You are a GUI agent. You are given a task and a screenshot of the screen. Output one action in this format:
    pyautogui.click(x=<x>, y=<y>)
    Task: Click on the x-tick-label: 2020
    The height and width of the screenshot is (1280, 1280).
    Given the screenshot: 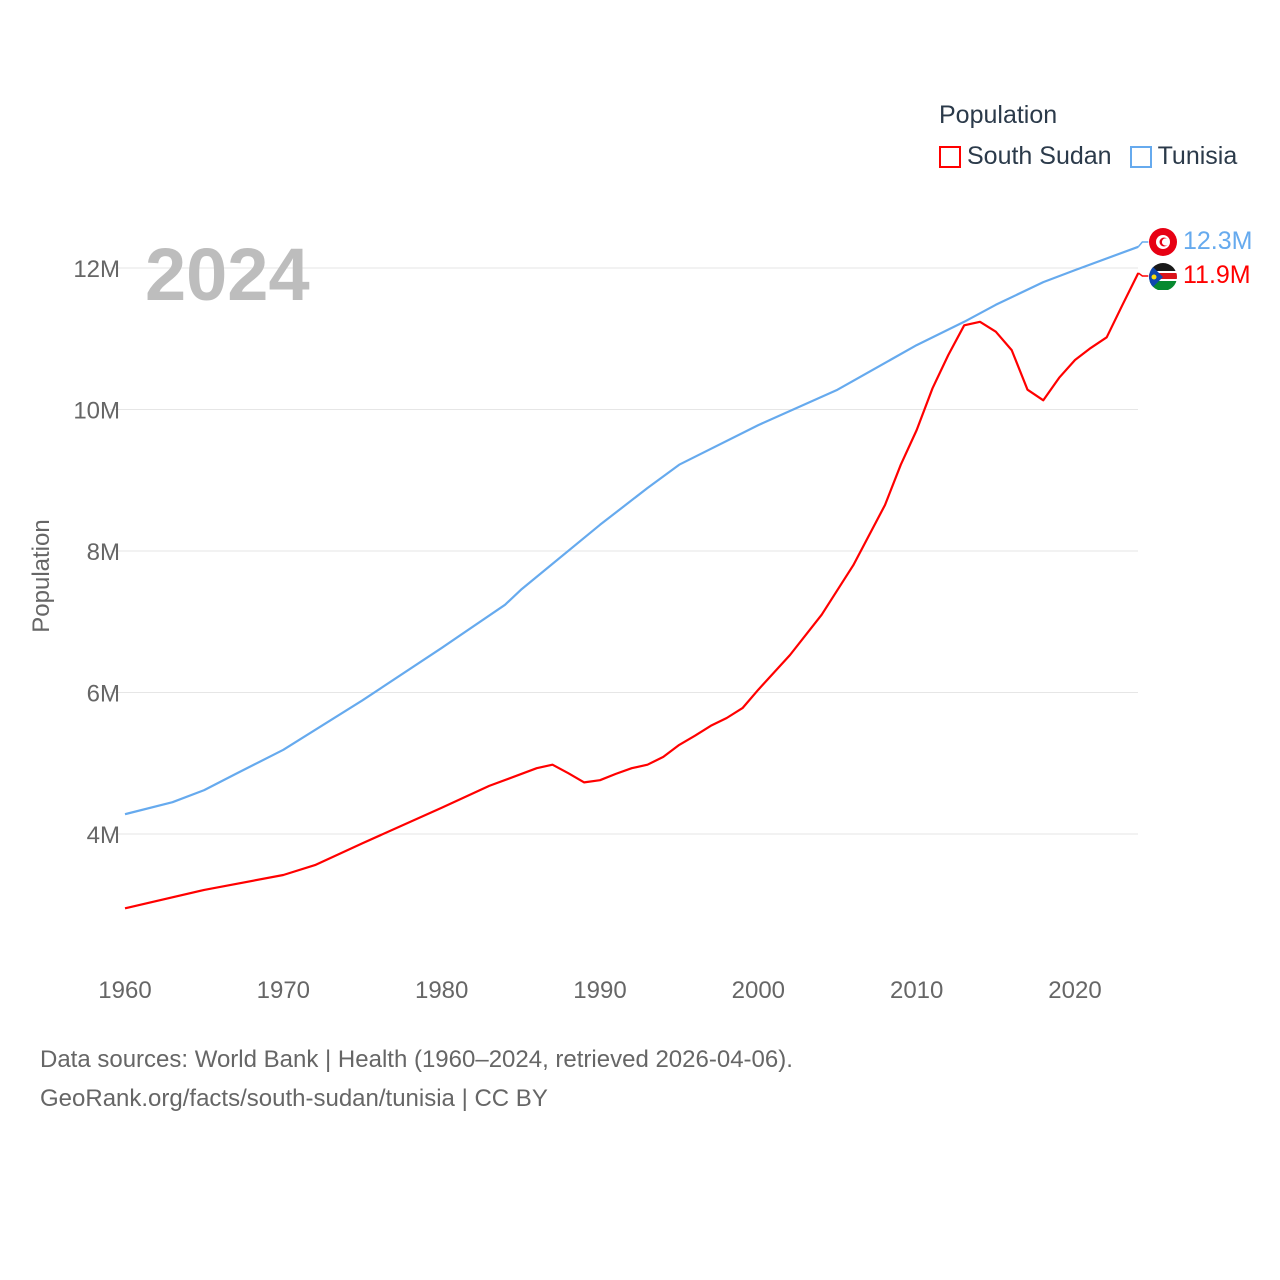 What is the action you would take?
    pyautogui.click(x=1074, y=990)
    